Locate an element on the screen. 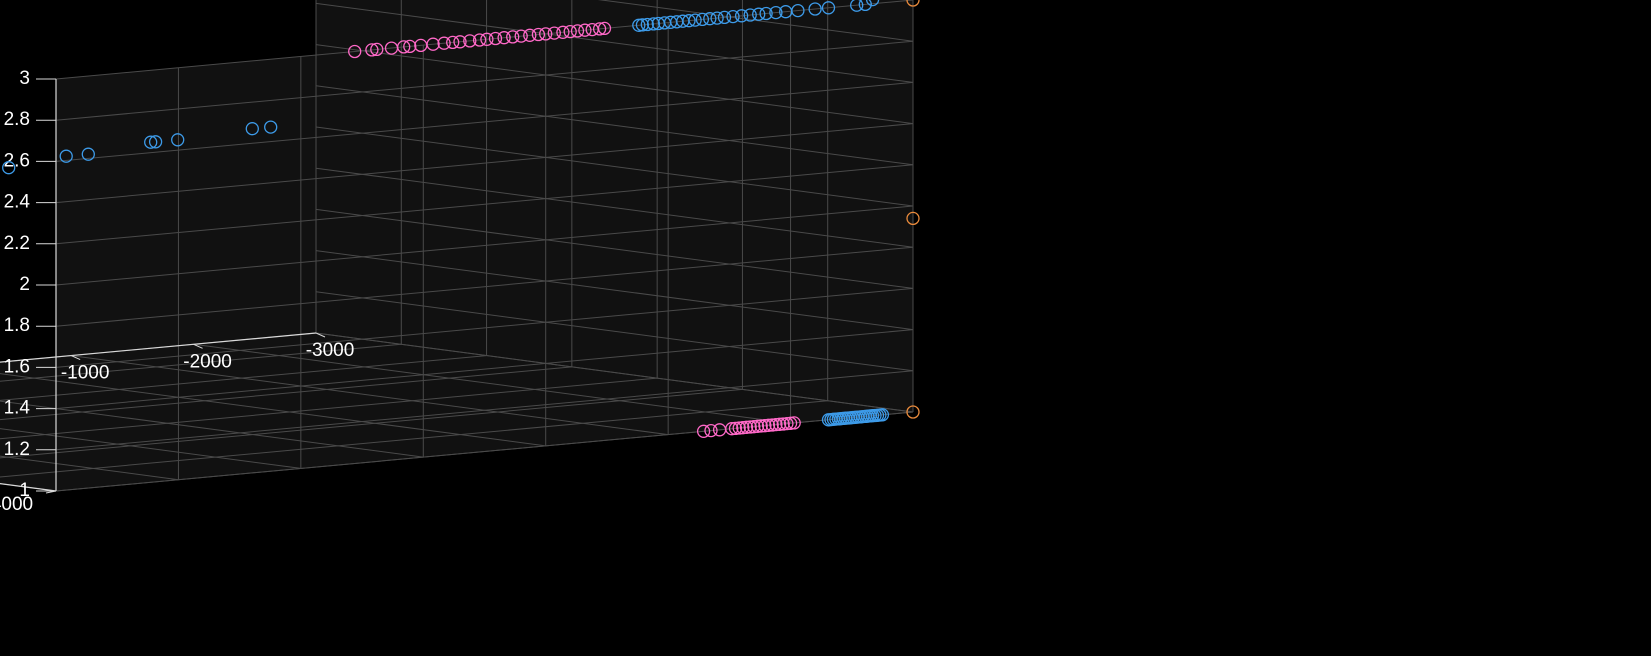  axis-lines is located at coordinates (163, 286).